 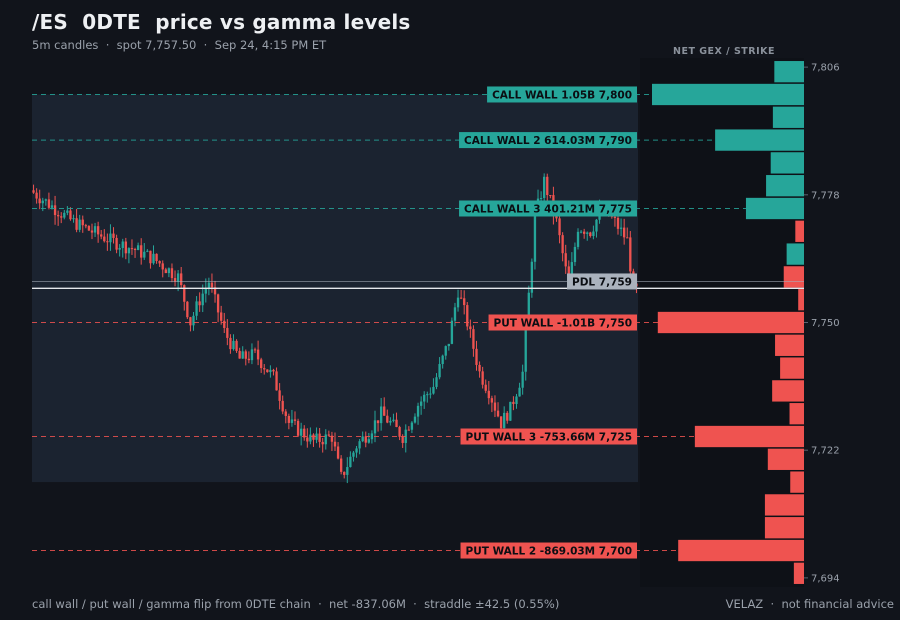 What do you see at coordinates (548, 436) in the screenshot?
I see `level-label-box` at bounding box center [548, 436].